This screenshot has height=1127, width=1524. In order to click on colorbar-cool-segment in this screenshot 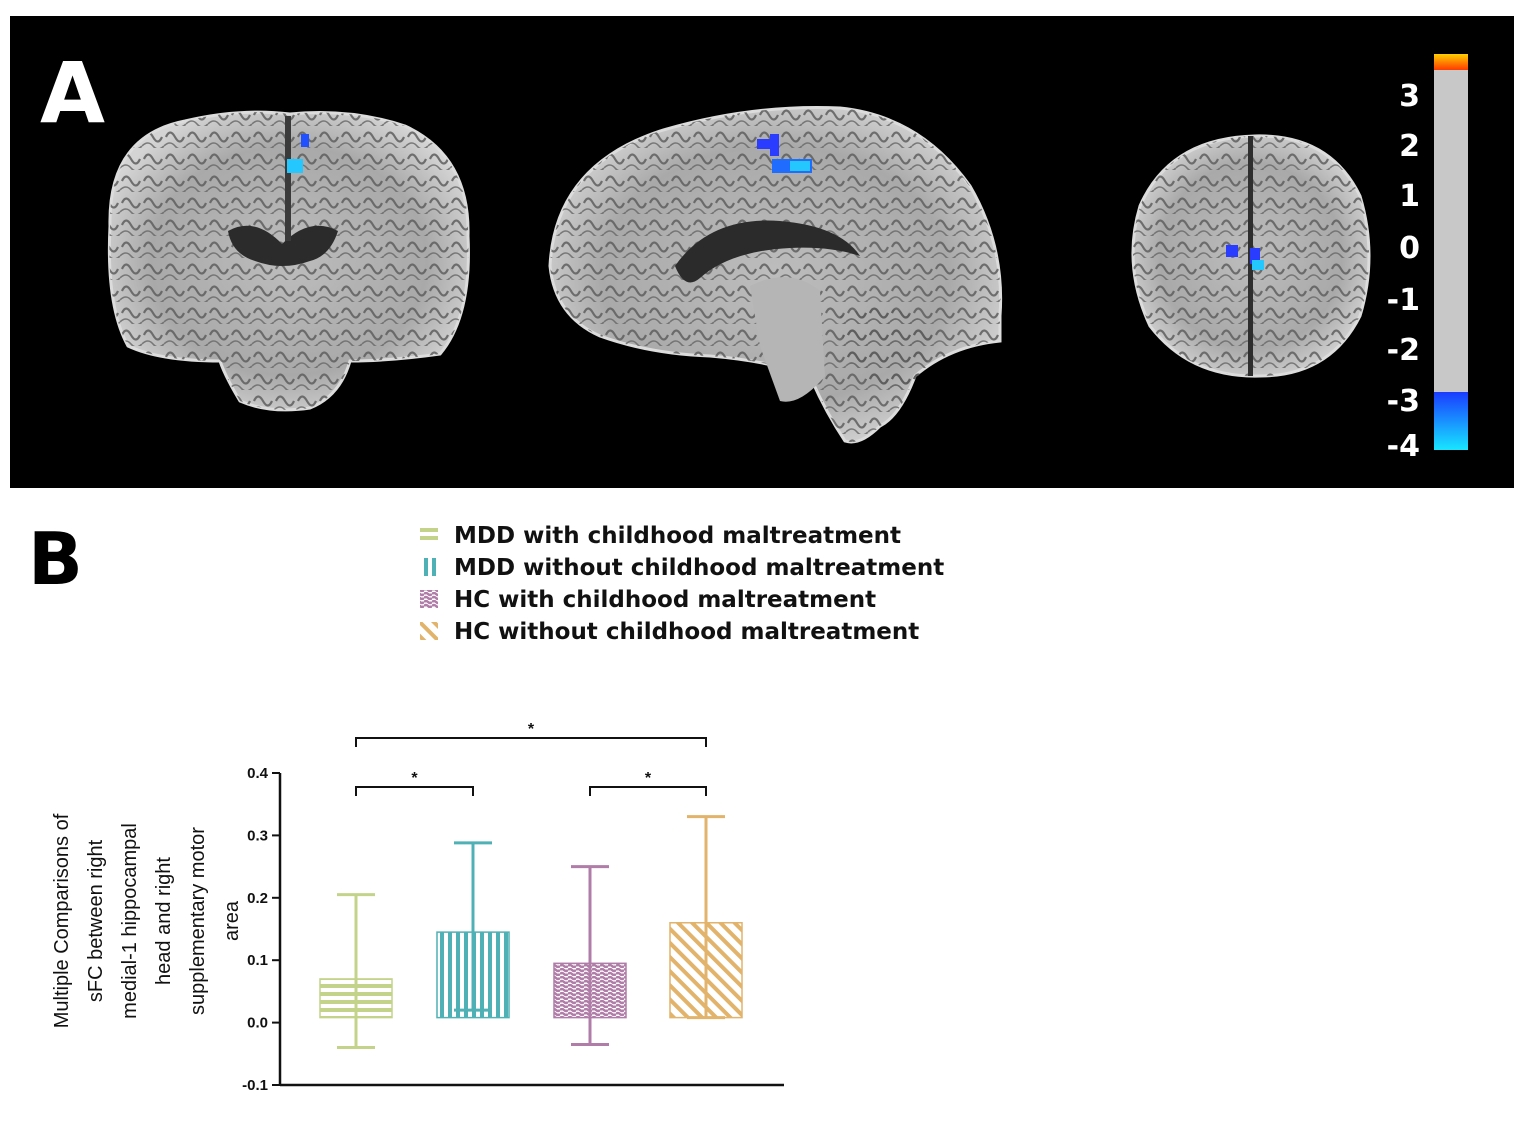, I will do `click(1451, 421)`.